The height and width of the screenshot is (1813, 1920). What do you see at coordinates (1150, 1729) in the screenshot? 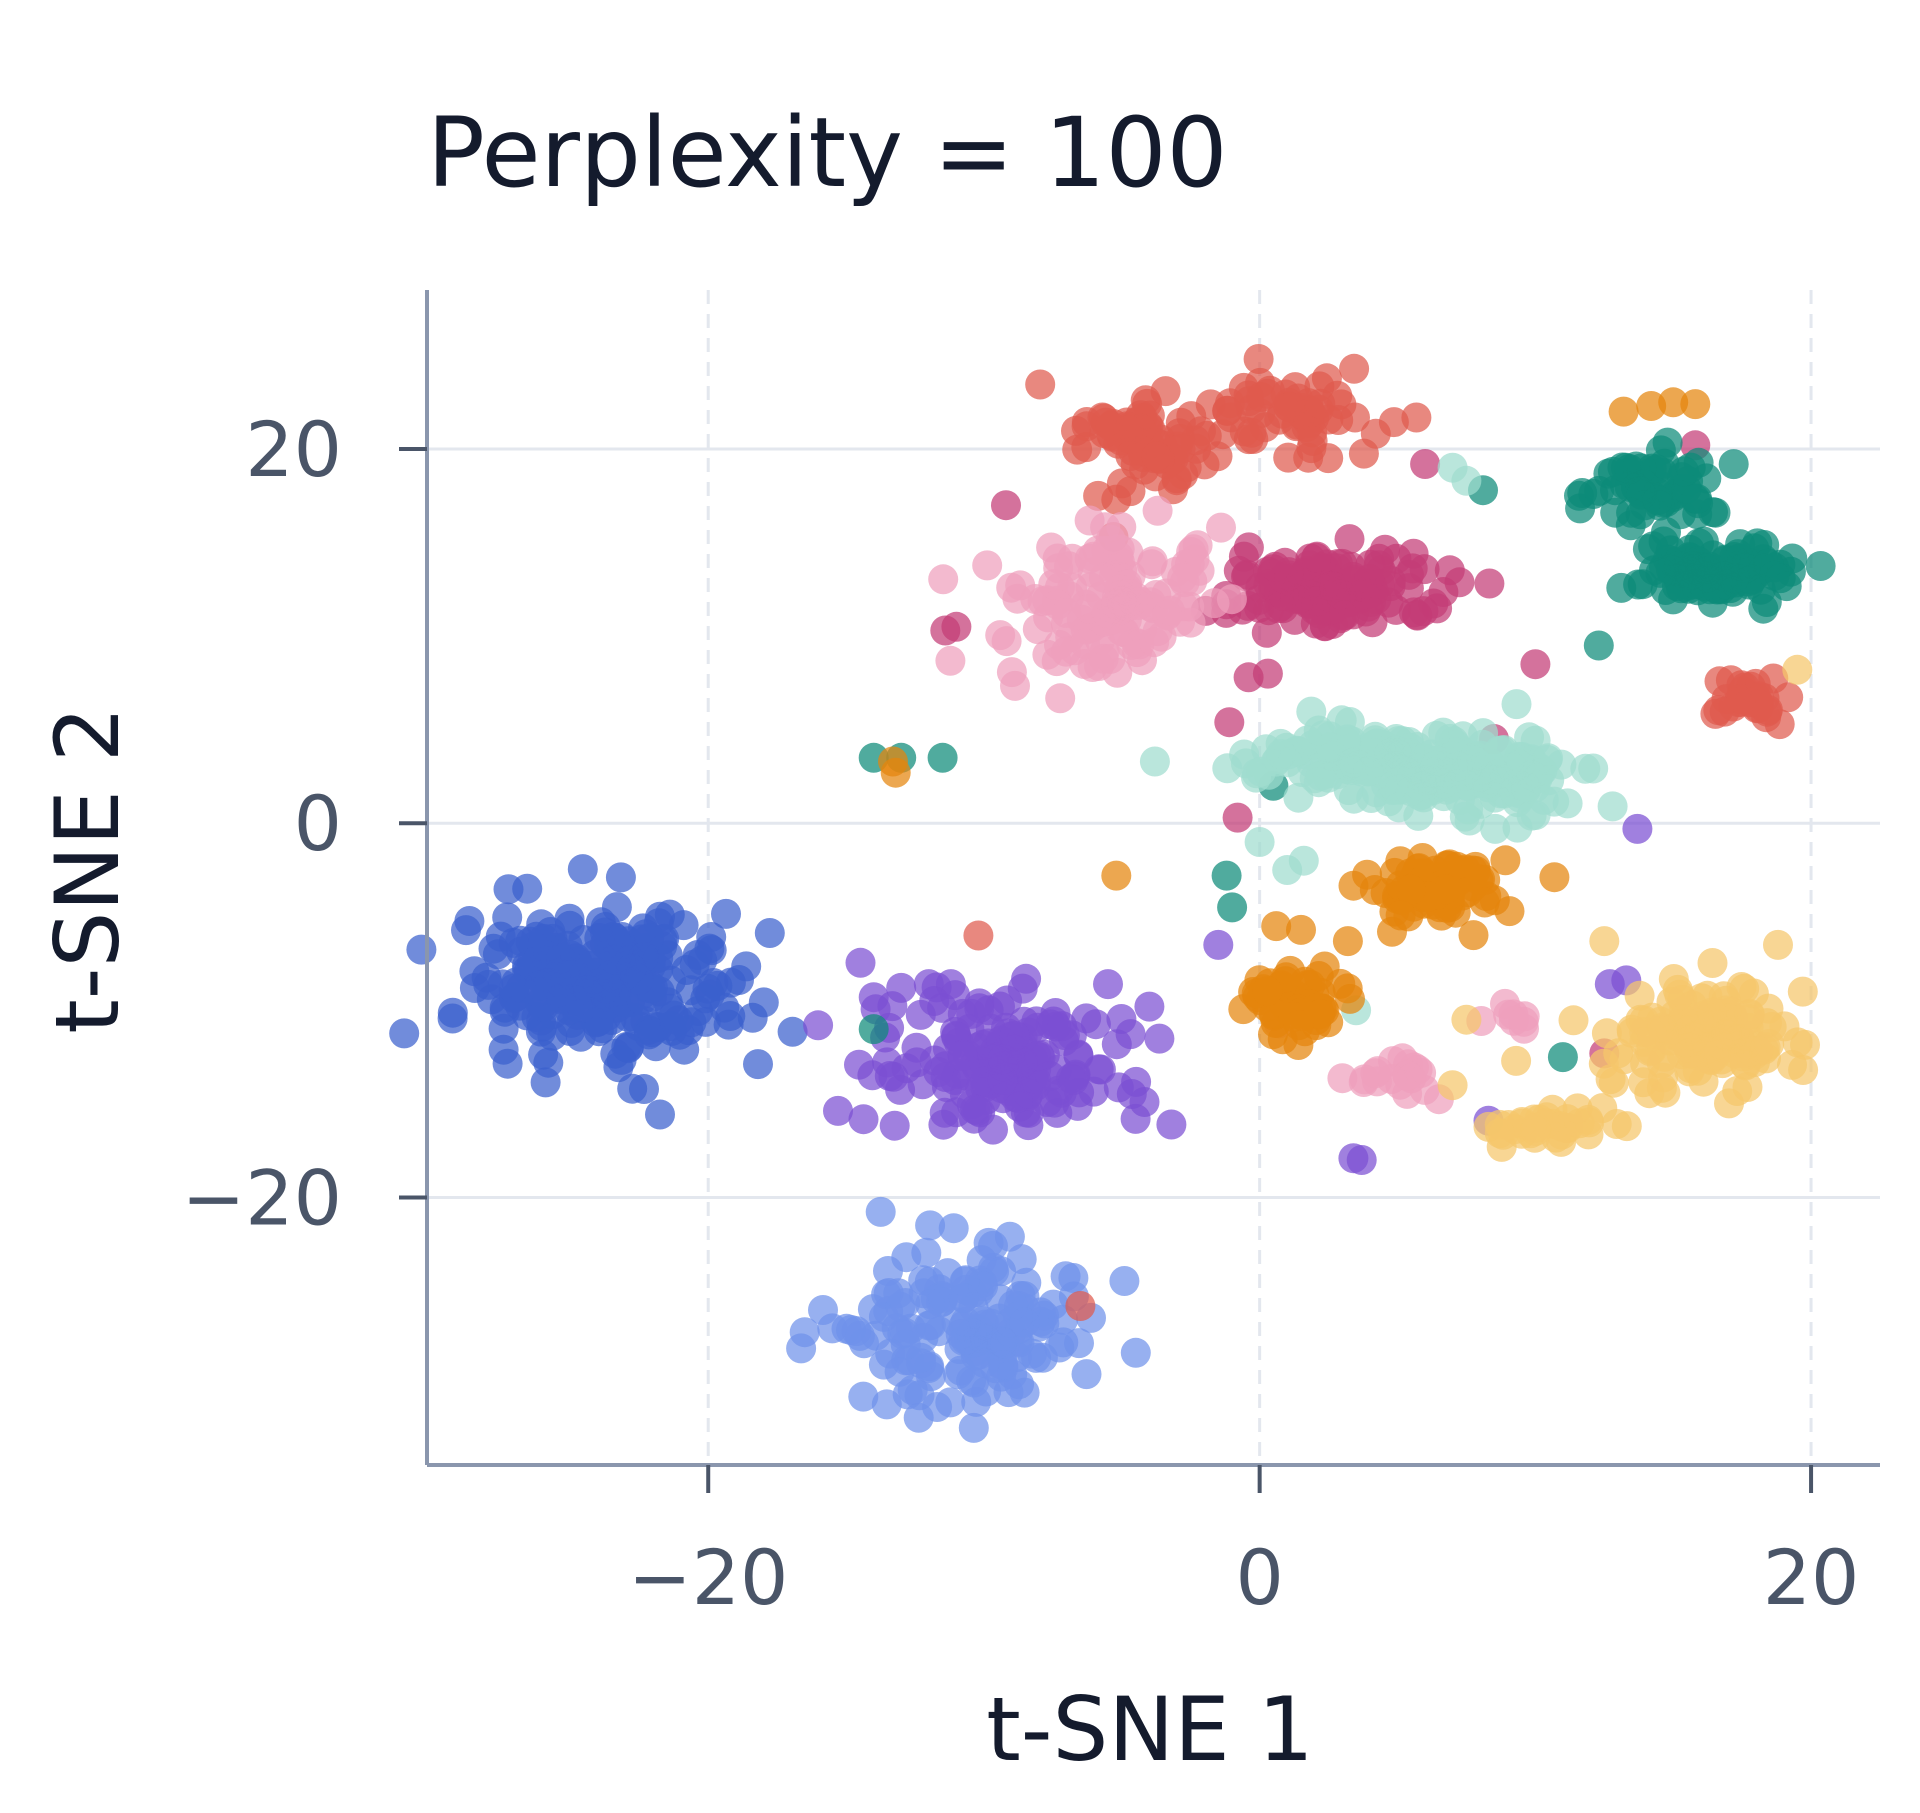
I see `x-axis-label: t-SNE 1` at bounding box center [1150, 1729].